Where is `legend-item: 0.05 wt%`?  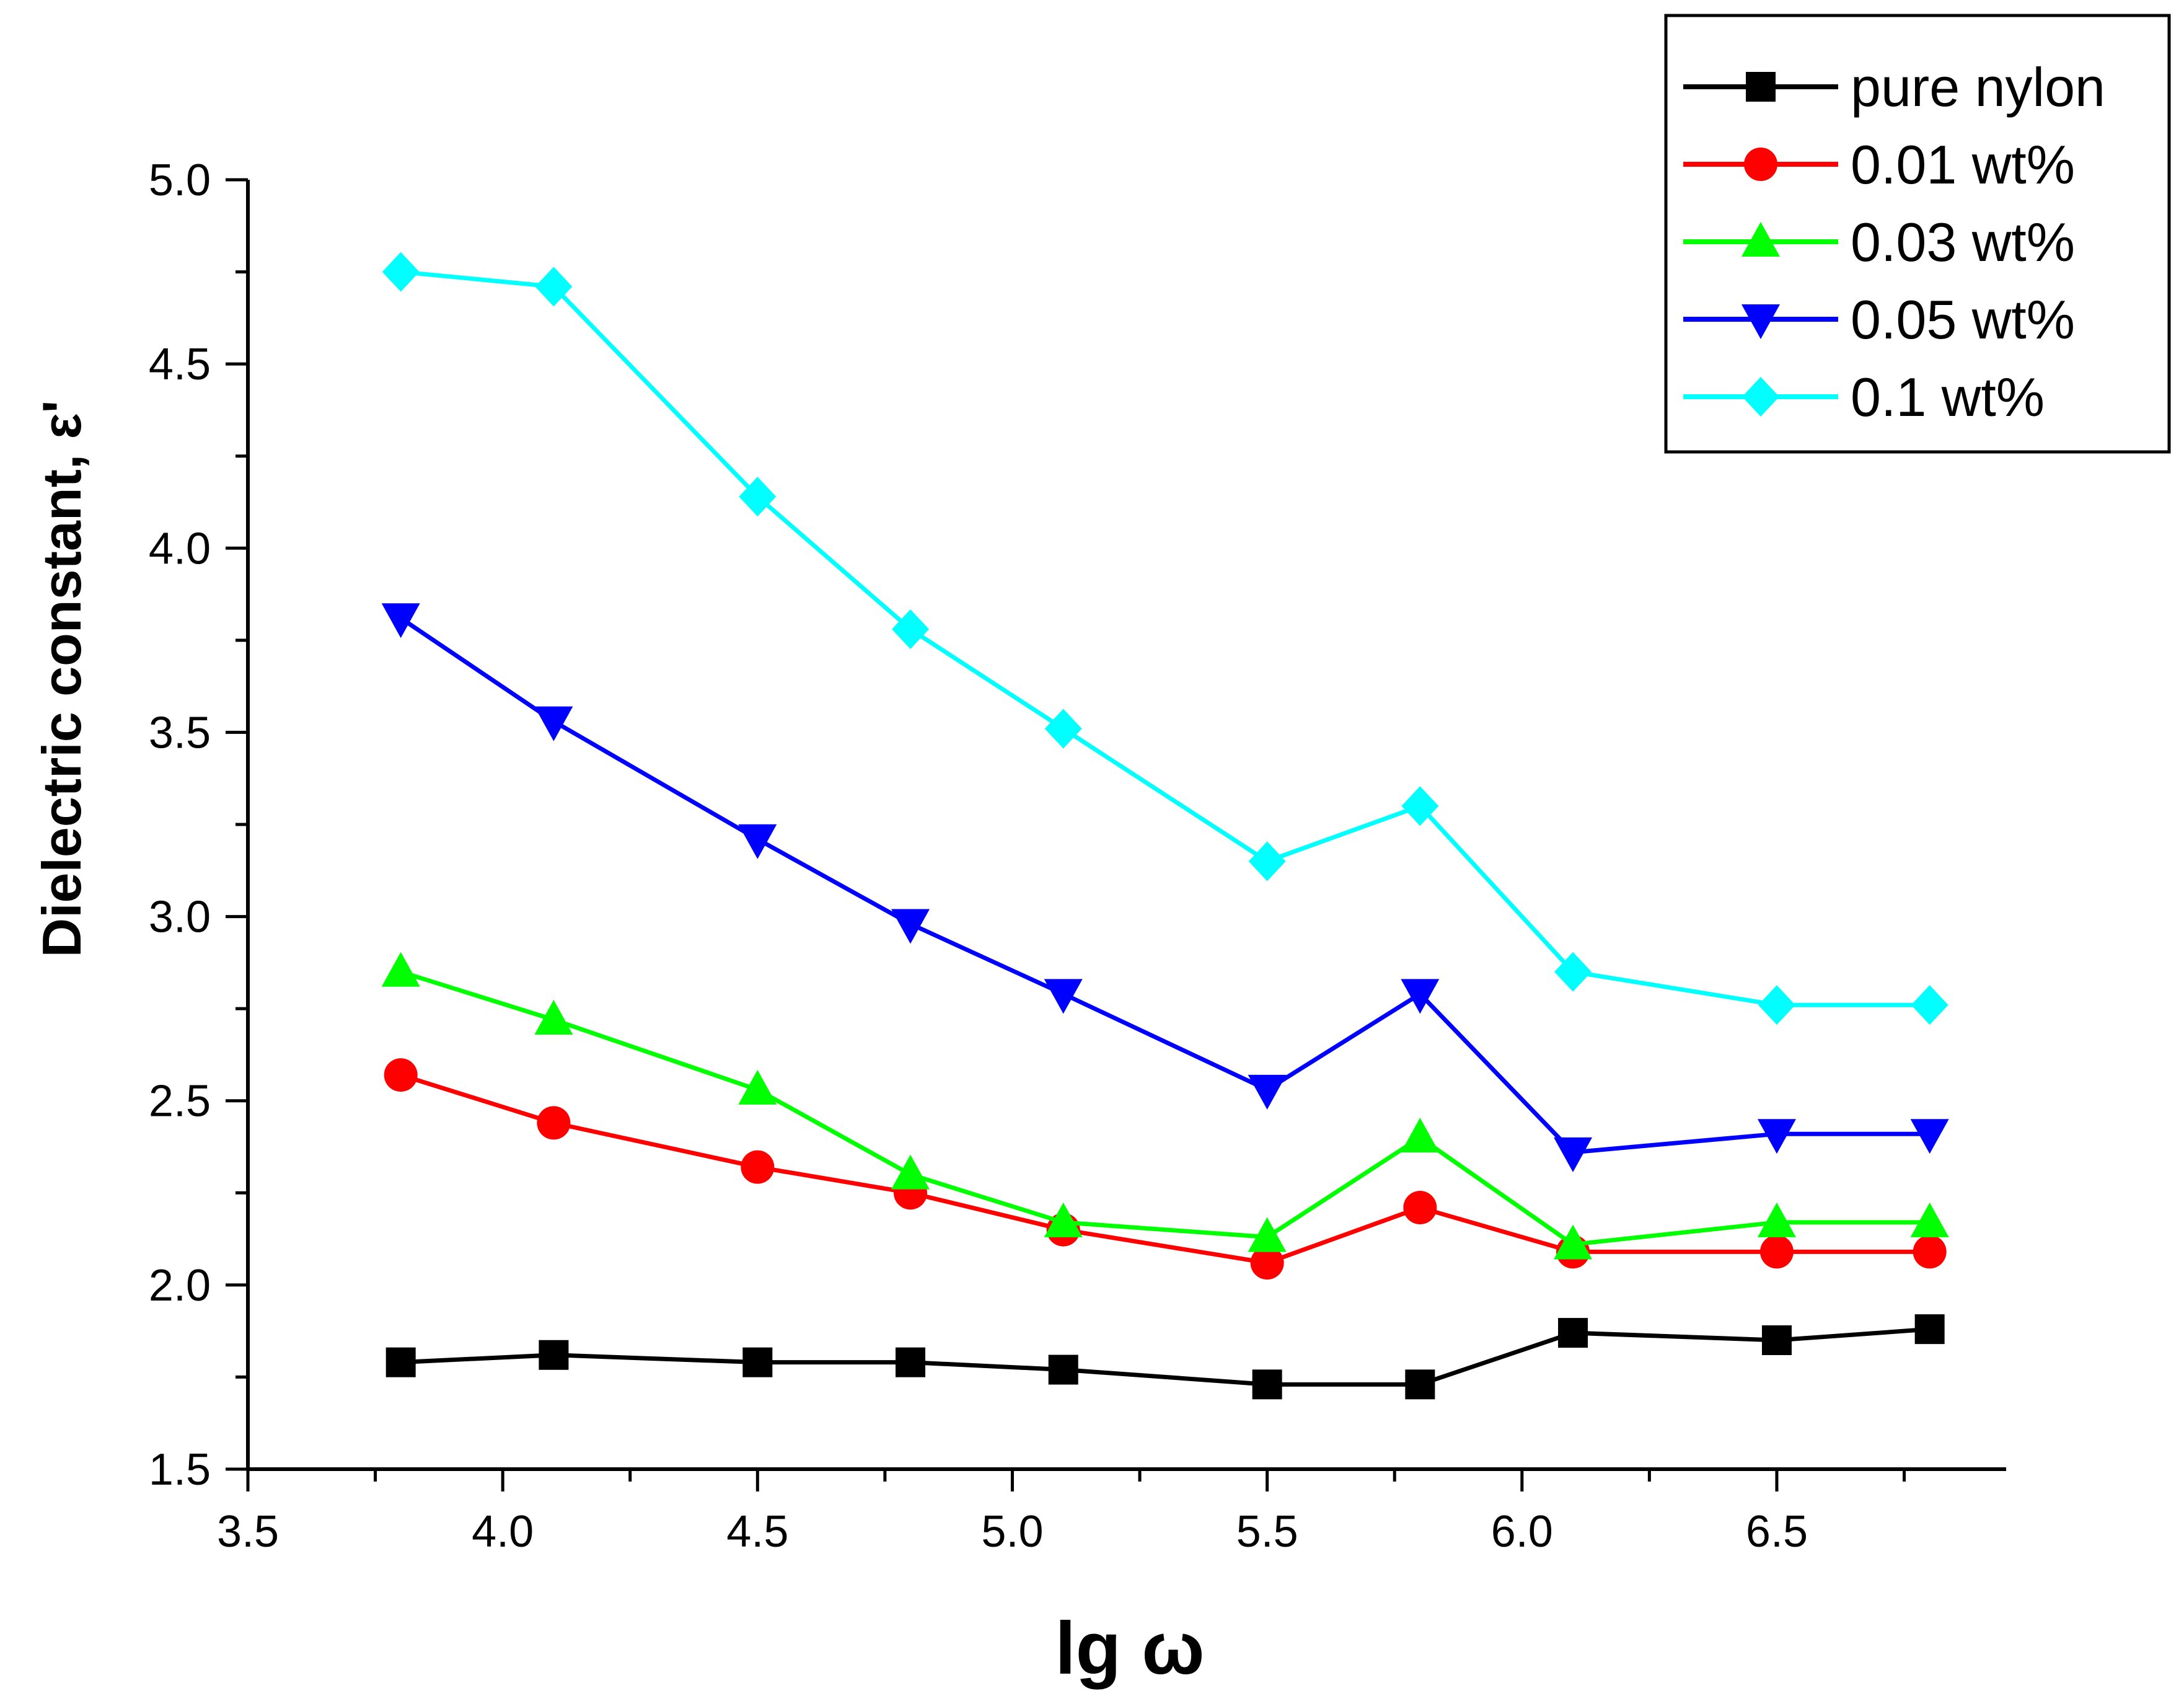
legend-item: 0.05 wt% is located at coordinates (1879, 319).